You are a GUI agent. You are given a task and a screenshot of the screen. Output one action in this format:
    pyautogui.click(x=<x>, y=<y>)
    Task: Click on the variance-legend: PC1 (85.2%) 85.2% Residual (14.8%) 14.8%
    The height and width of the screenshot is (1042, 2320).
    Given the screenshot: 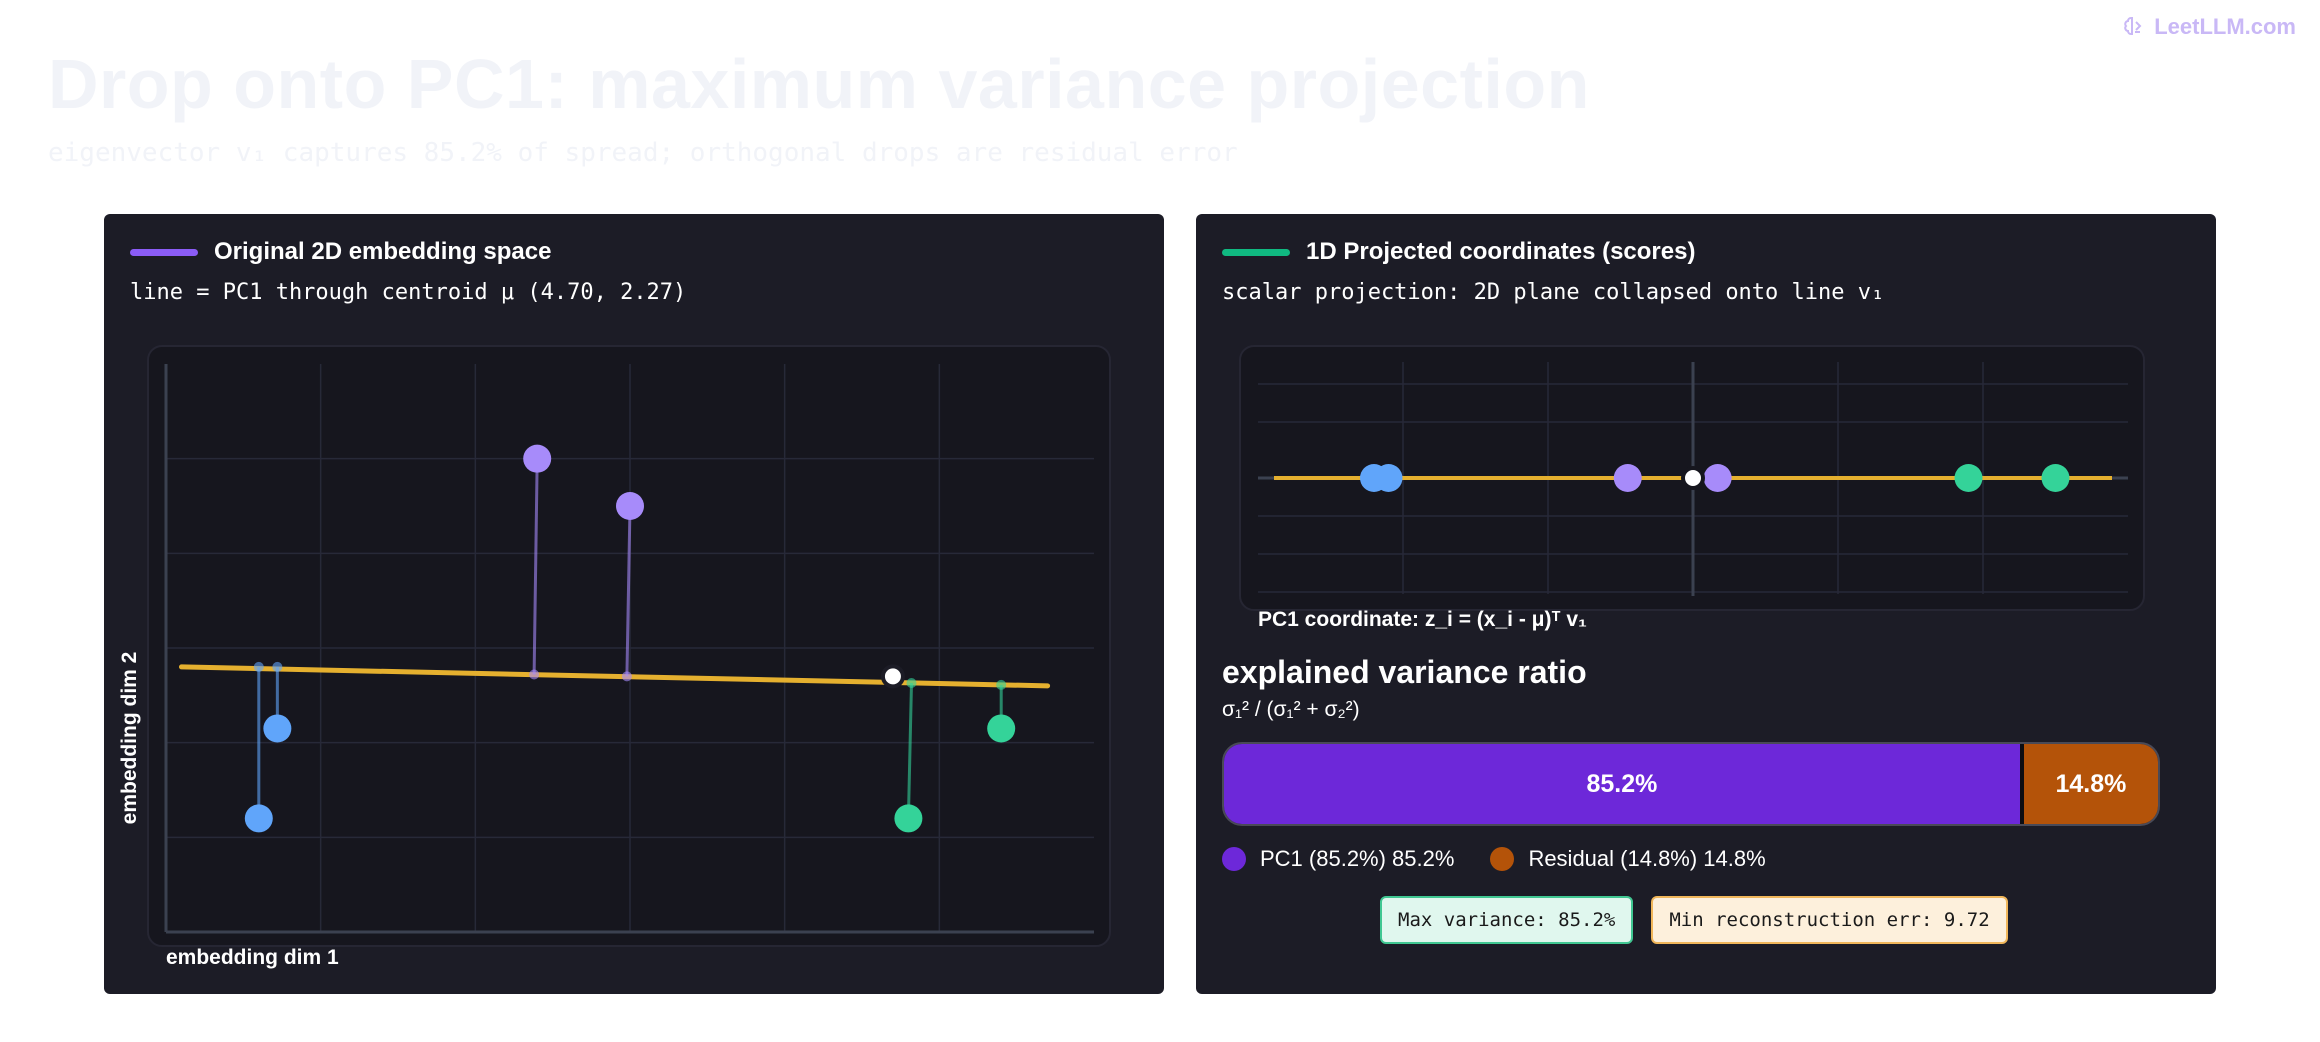 What is the action you would take?
    pyautogui.click(x=1494, y=859)
    